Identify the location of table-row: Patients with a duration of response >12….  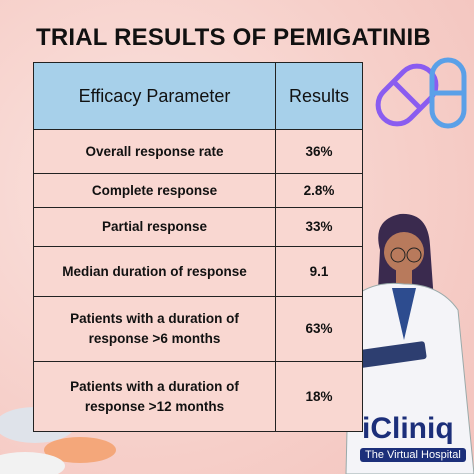
(198, 396).